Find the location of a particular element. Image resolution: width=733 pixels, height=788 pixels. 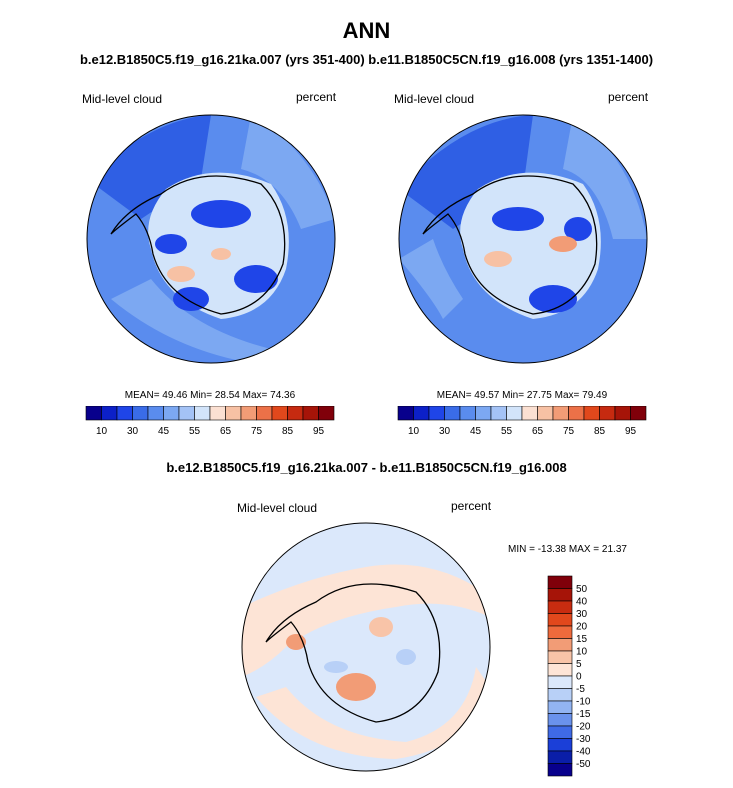

panel3-units-label: percent is located at coordinates (471, 506).